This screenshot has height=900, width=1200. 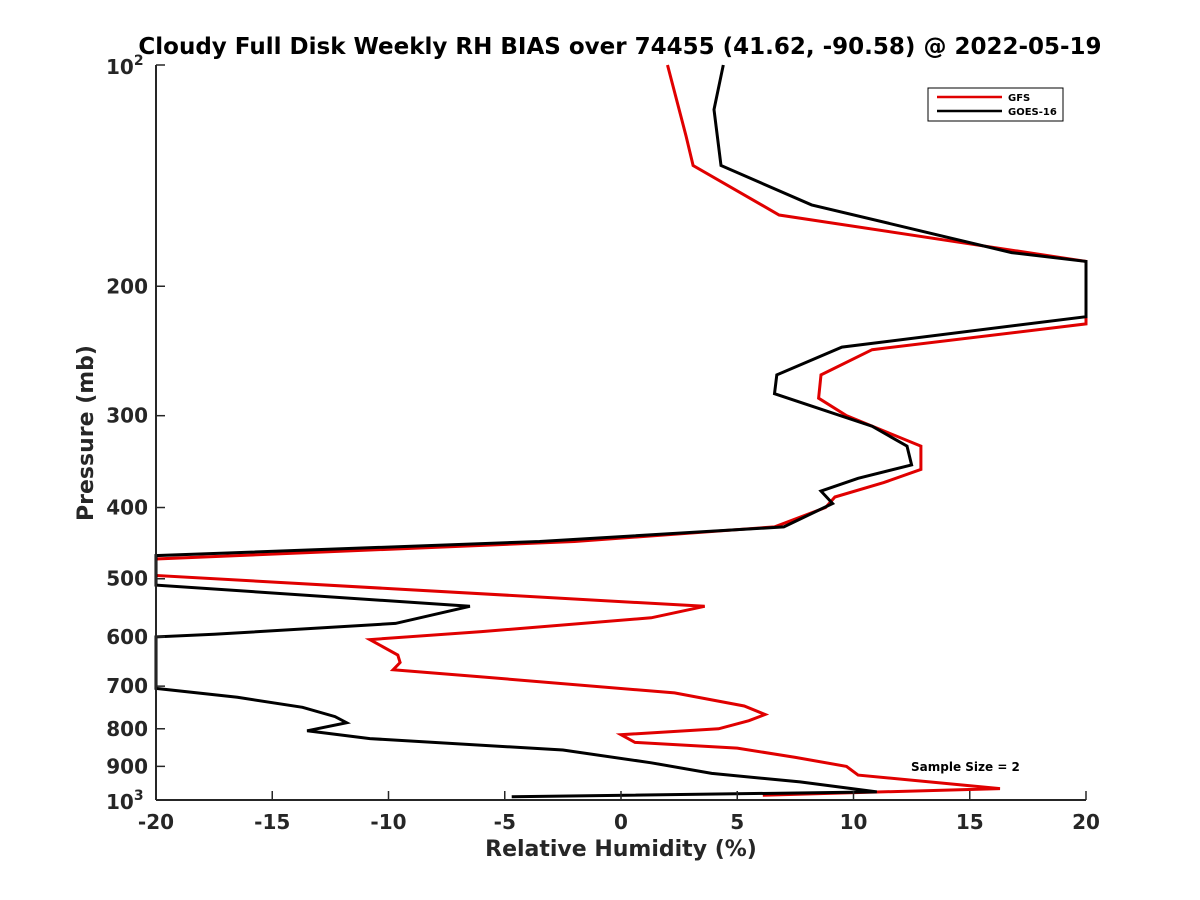 I want to click on y-tick-label: 600, so click(x=127, y=637).